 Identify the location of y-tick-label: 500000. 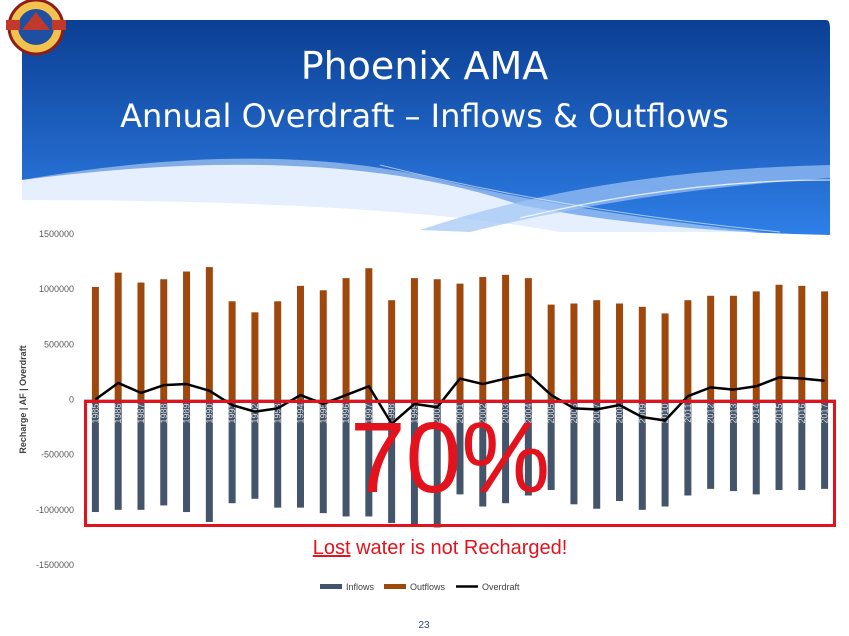
(59, 344).